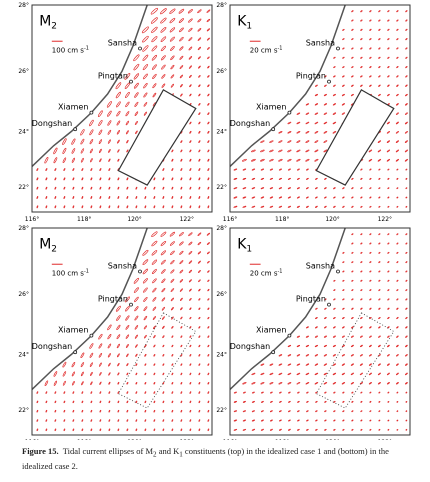  I want to click on y-tick-label: 28°, so click(23, 228).